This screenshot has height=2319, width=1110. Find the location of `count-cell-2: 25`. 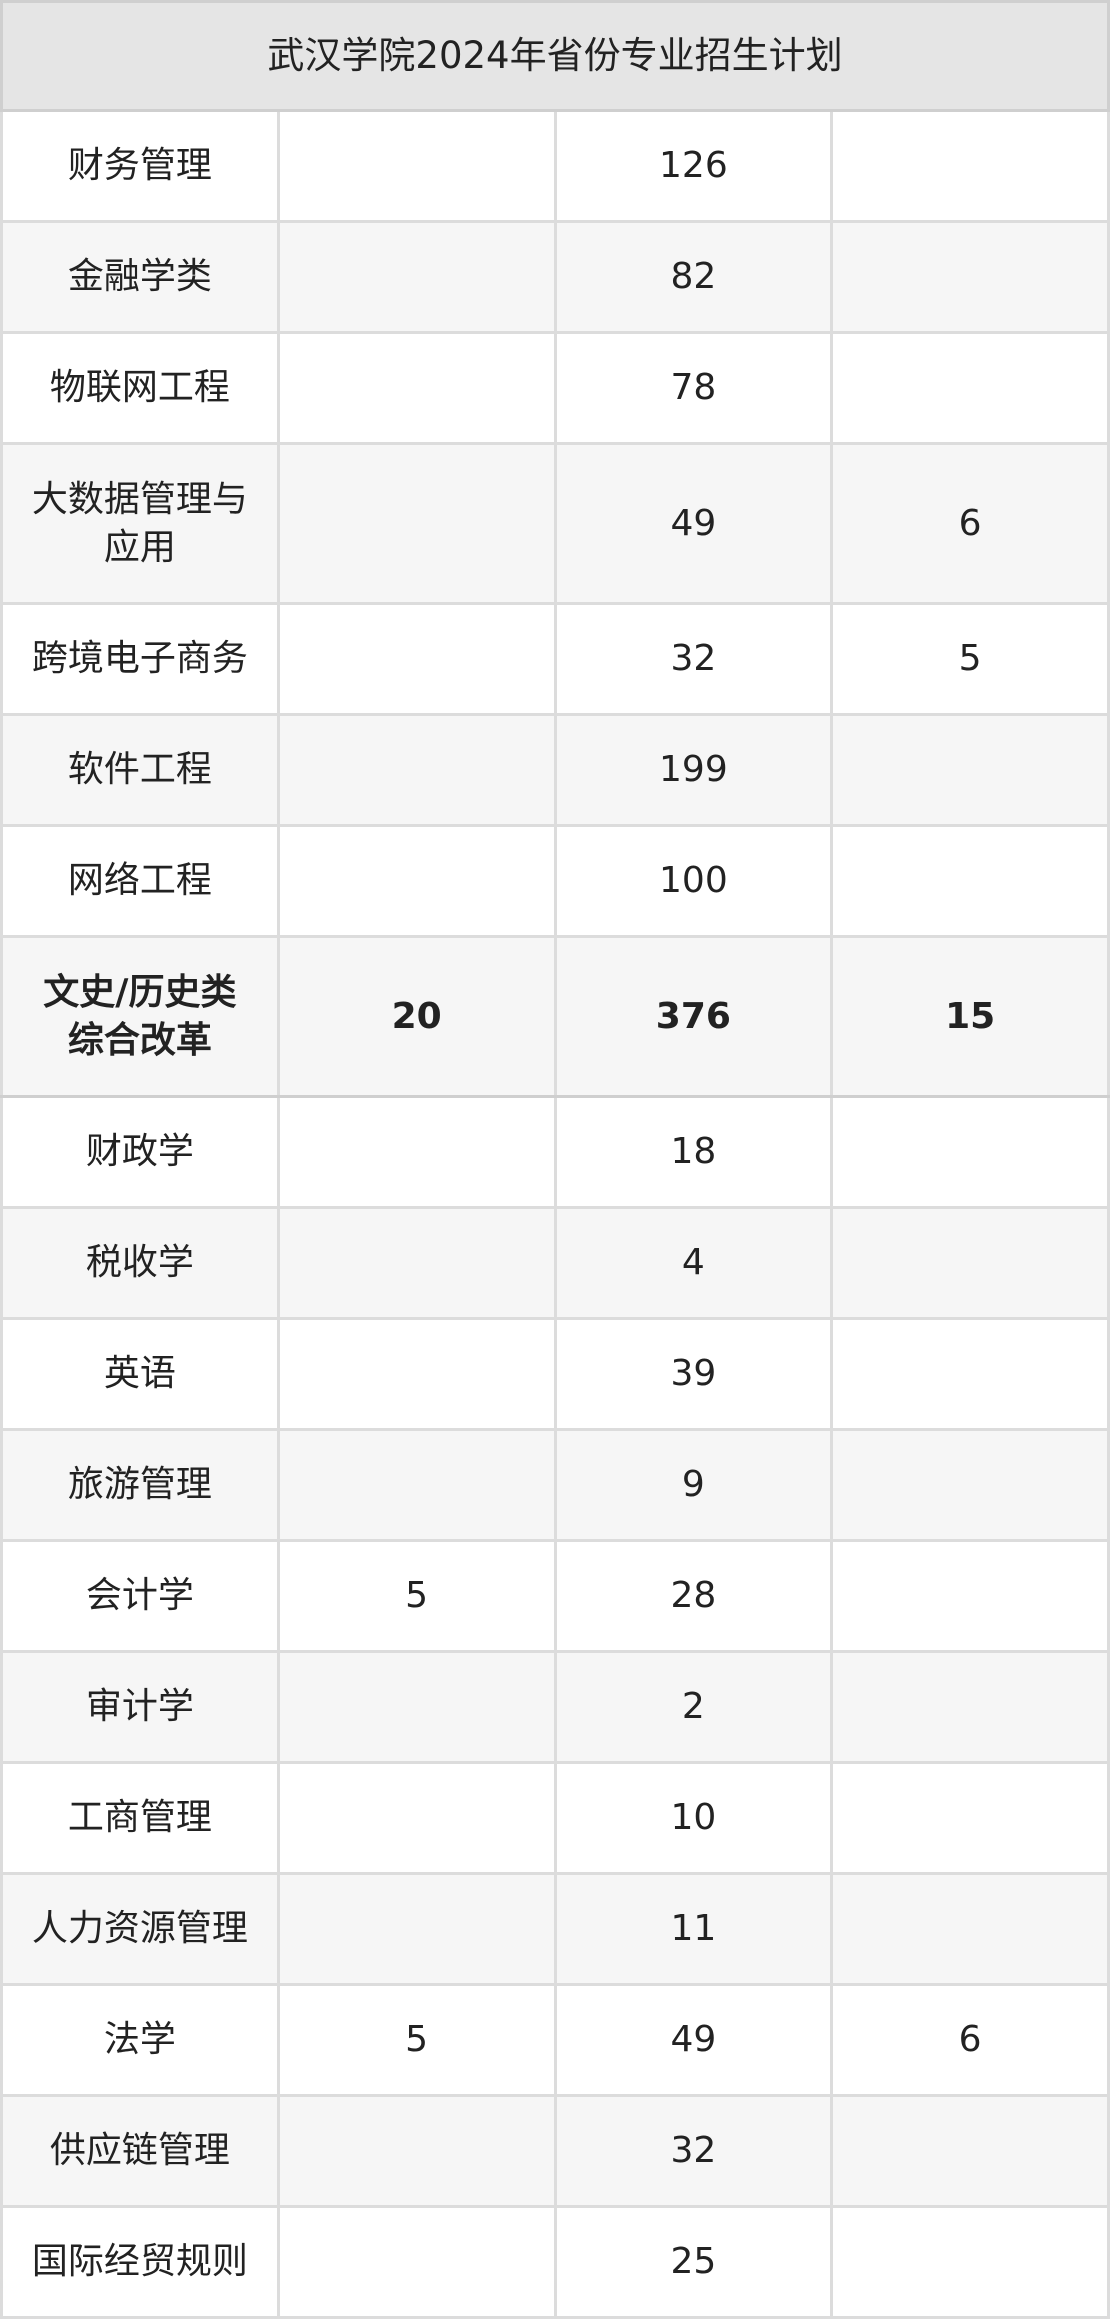

count-cell-2: 25 is located at coordinates (693, 2262).